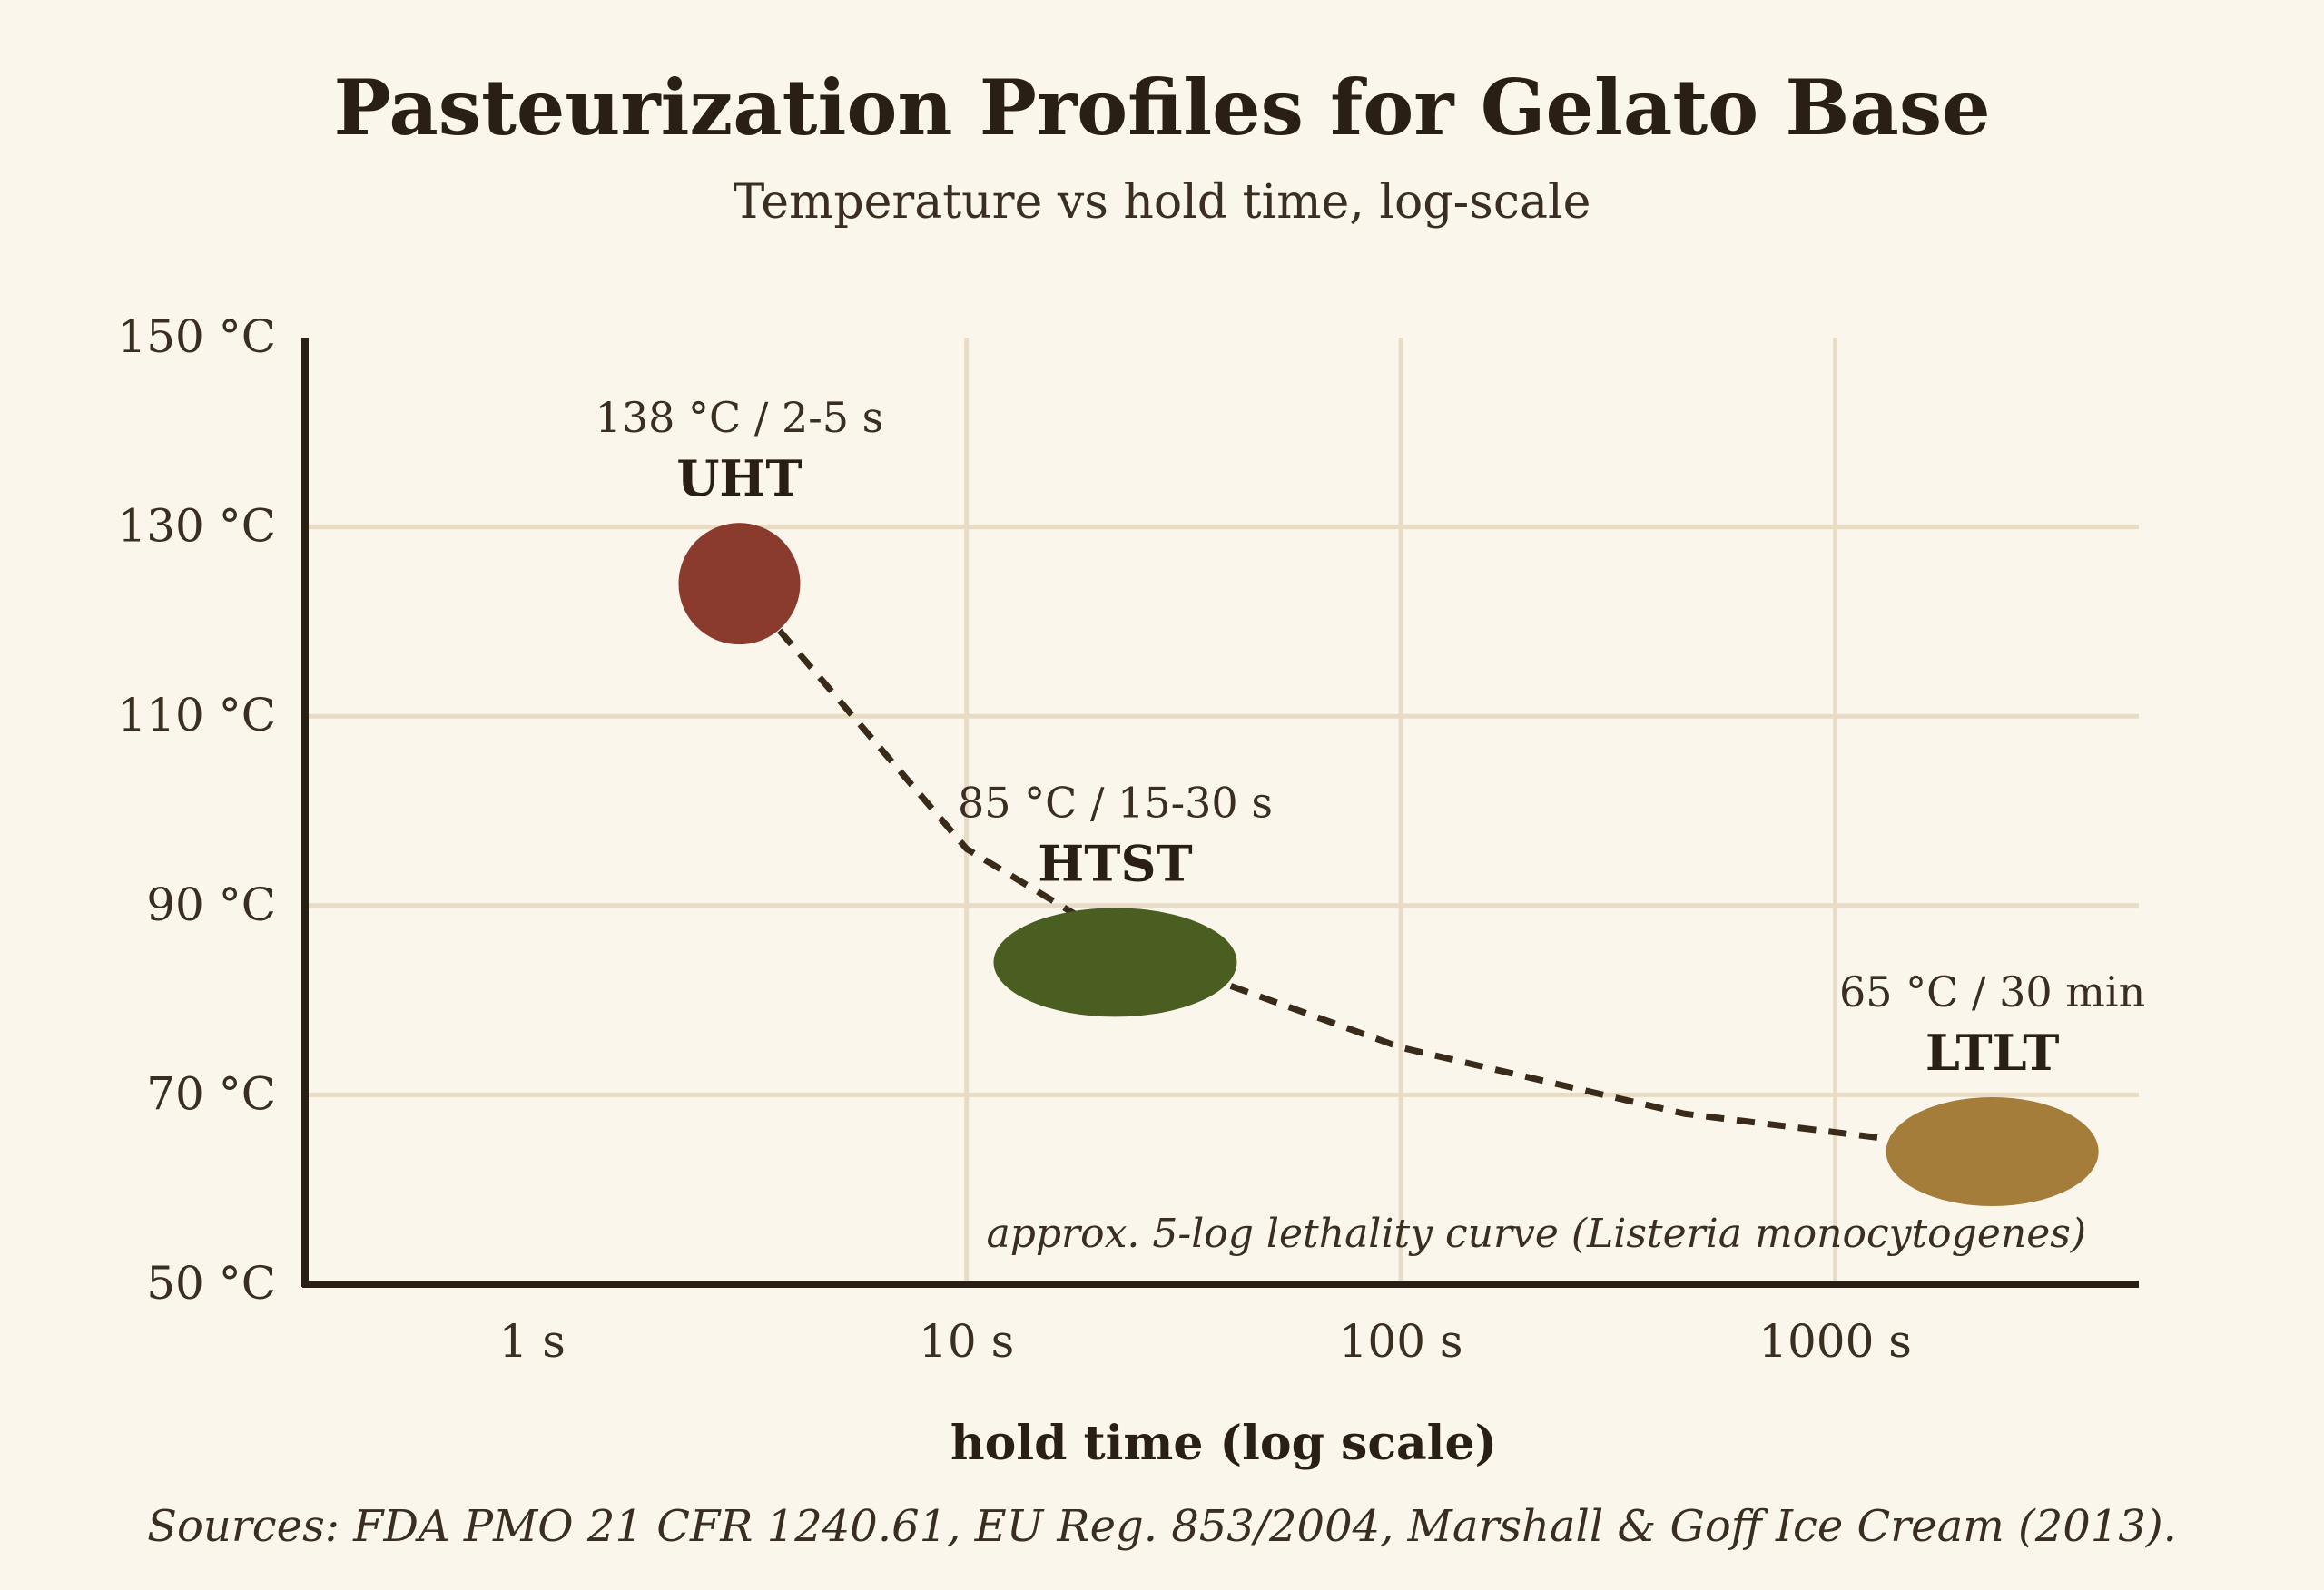 Image resolution: width=2324 pixels, height=1590 pixels. I want to click on chart-title: Pasteurization Profiles for Gelato Base, so click(1161, 107).